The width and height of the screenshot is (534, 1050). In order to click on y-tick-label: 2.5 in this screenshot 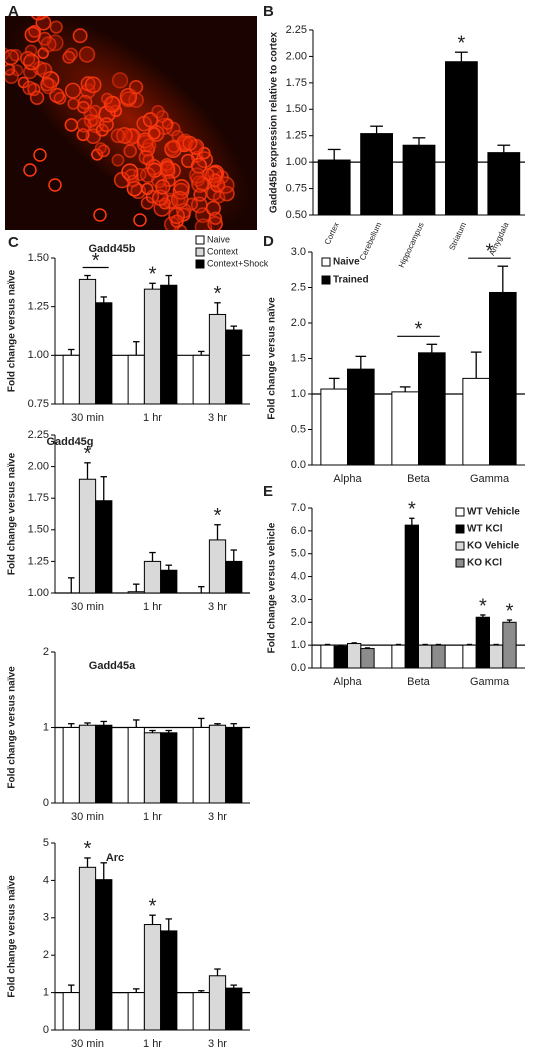, I will do `click(298, 287)`.